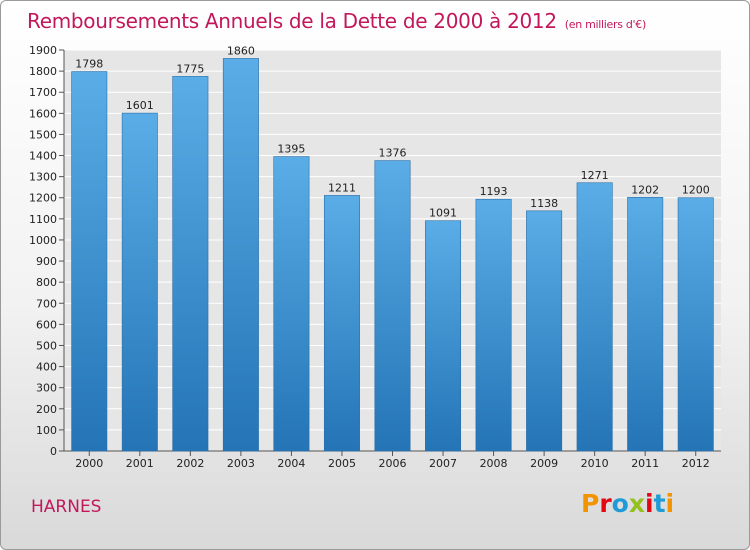 The height and width of the screenshot is (550, 750). What do you see at coordinates (341, 323) in the screenshot?
I see `bar-2005` at bounding box center [341, 323].